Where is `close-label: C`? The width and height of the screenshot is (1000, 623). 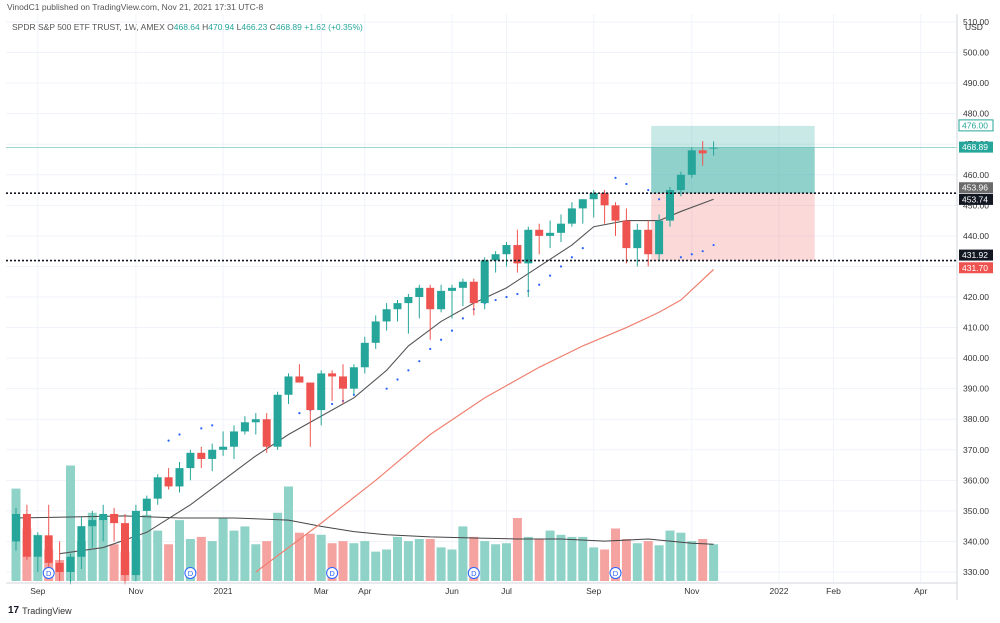 close-label: C is located at coordinates (272, 27).